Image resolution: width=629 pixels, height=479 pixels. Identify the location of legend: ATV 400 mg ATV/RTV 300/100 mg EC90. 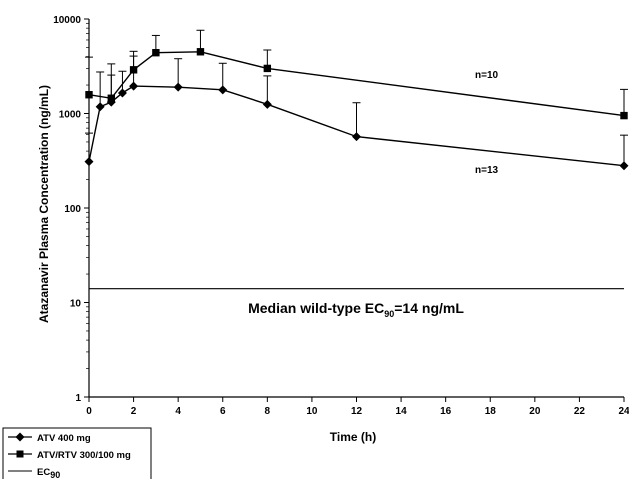
(77, 453).